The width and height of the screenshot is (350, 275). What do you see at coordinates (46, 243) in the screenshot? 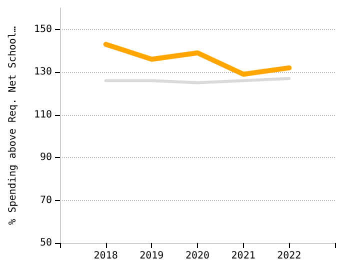
I see `y-tick-label: 50` at bounding box center [46, 243].